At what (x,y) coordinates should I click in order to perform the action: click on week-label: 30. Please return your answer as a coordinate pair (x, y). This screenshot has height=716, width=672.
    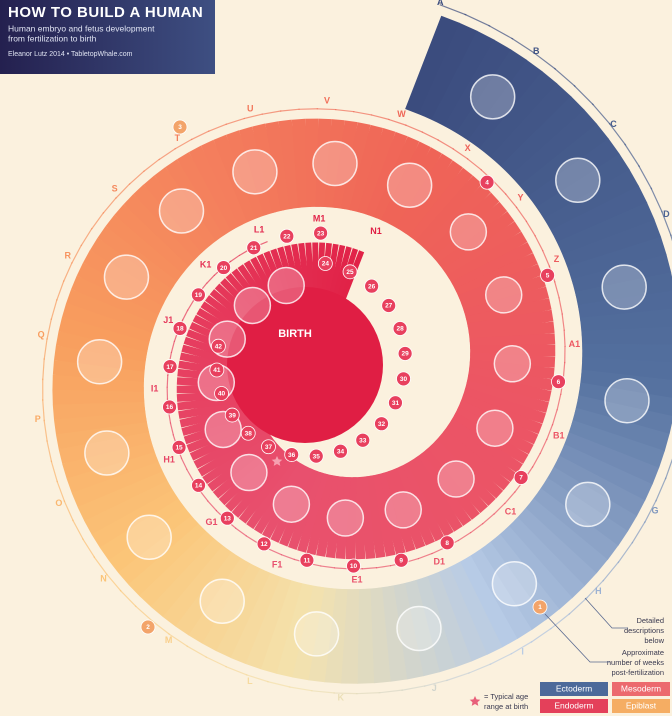
    Looking at the image, I should click on (404, 379).